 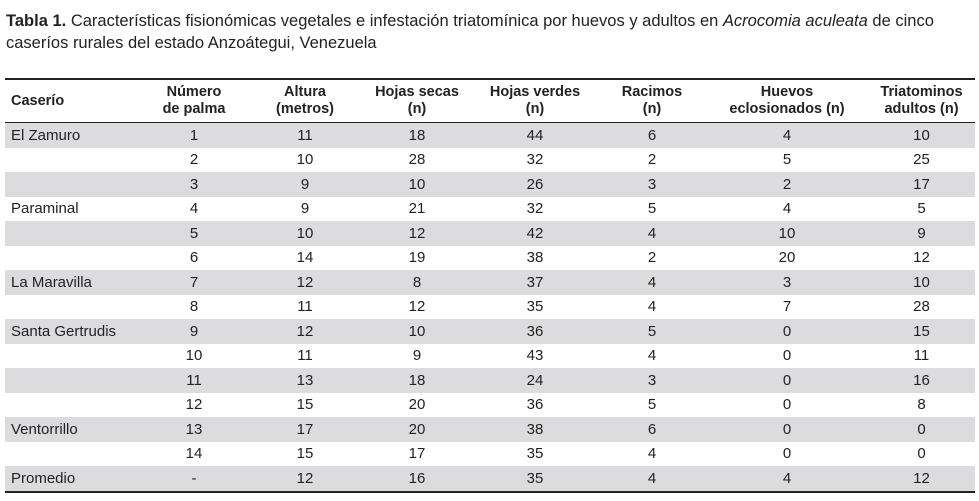 I want to click on header-text: adultos (n), so click(x=921, y=109).